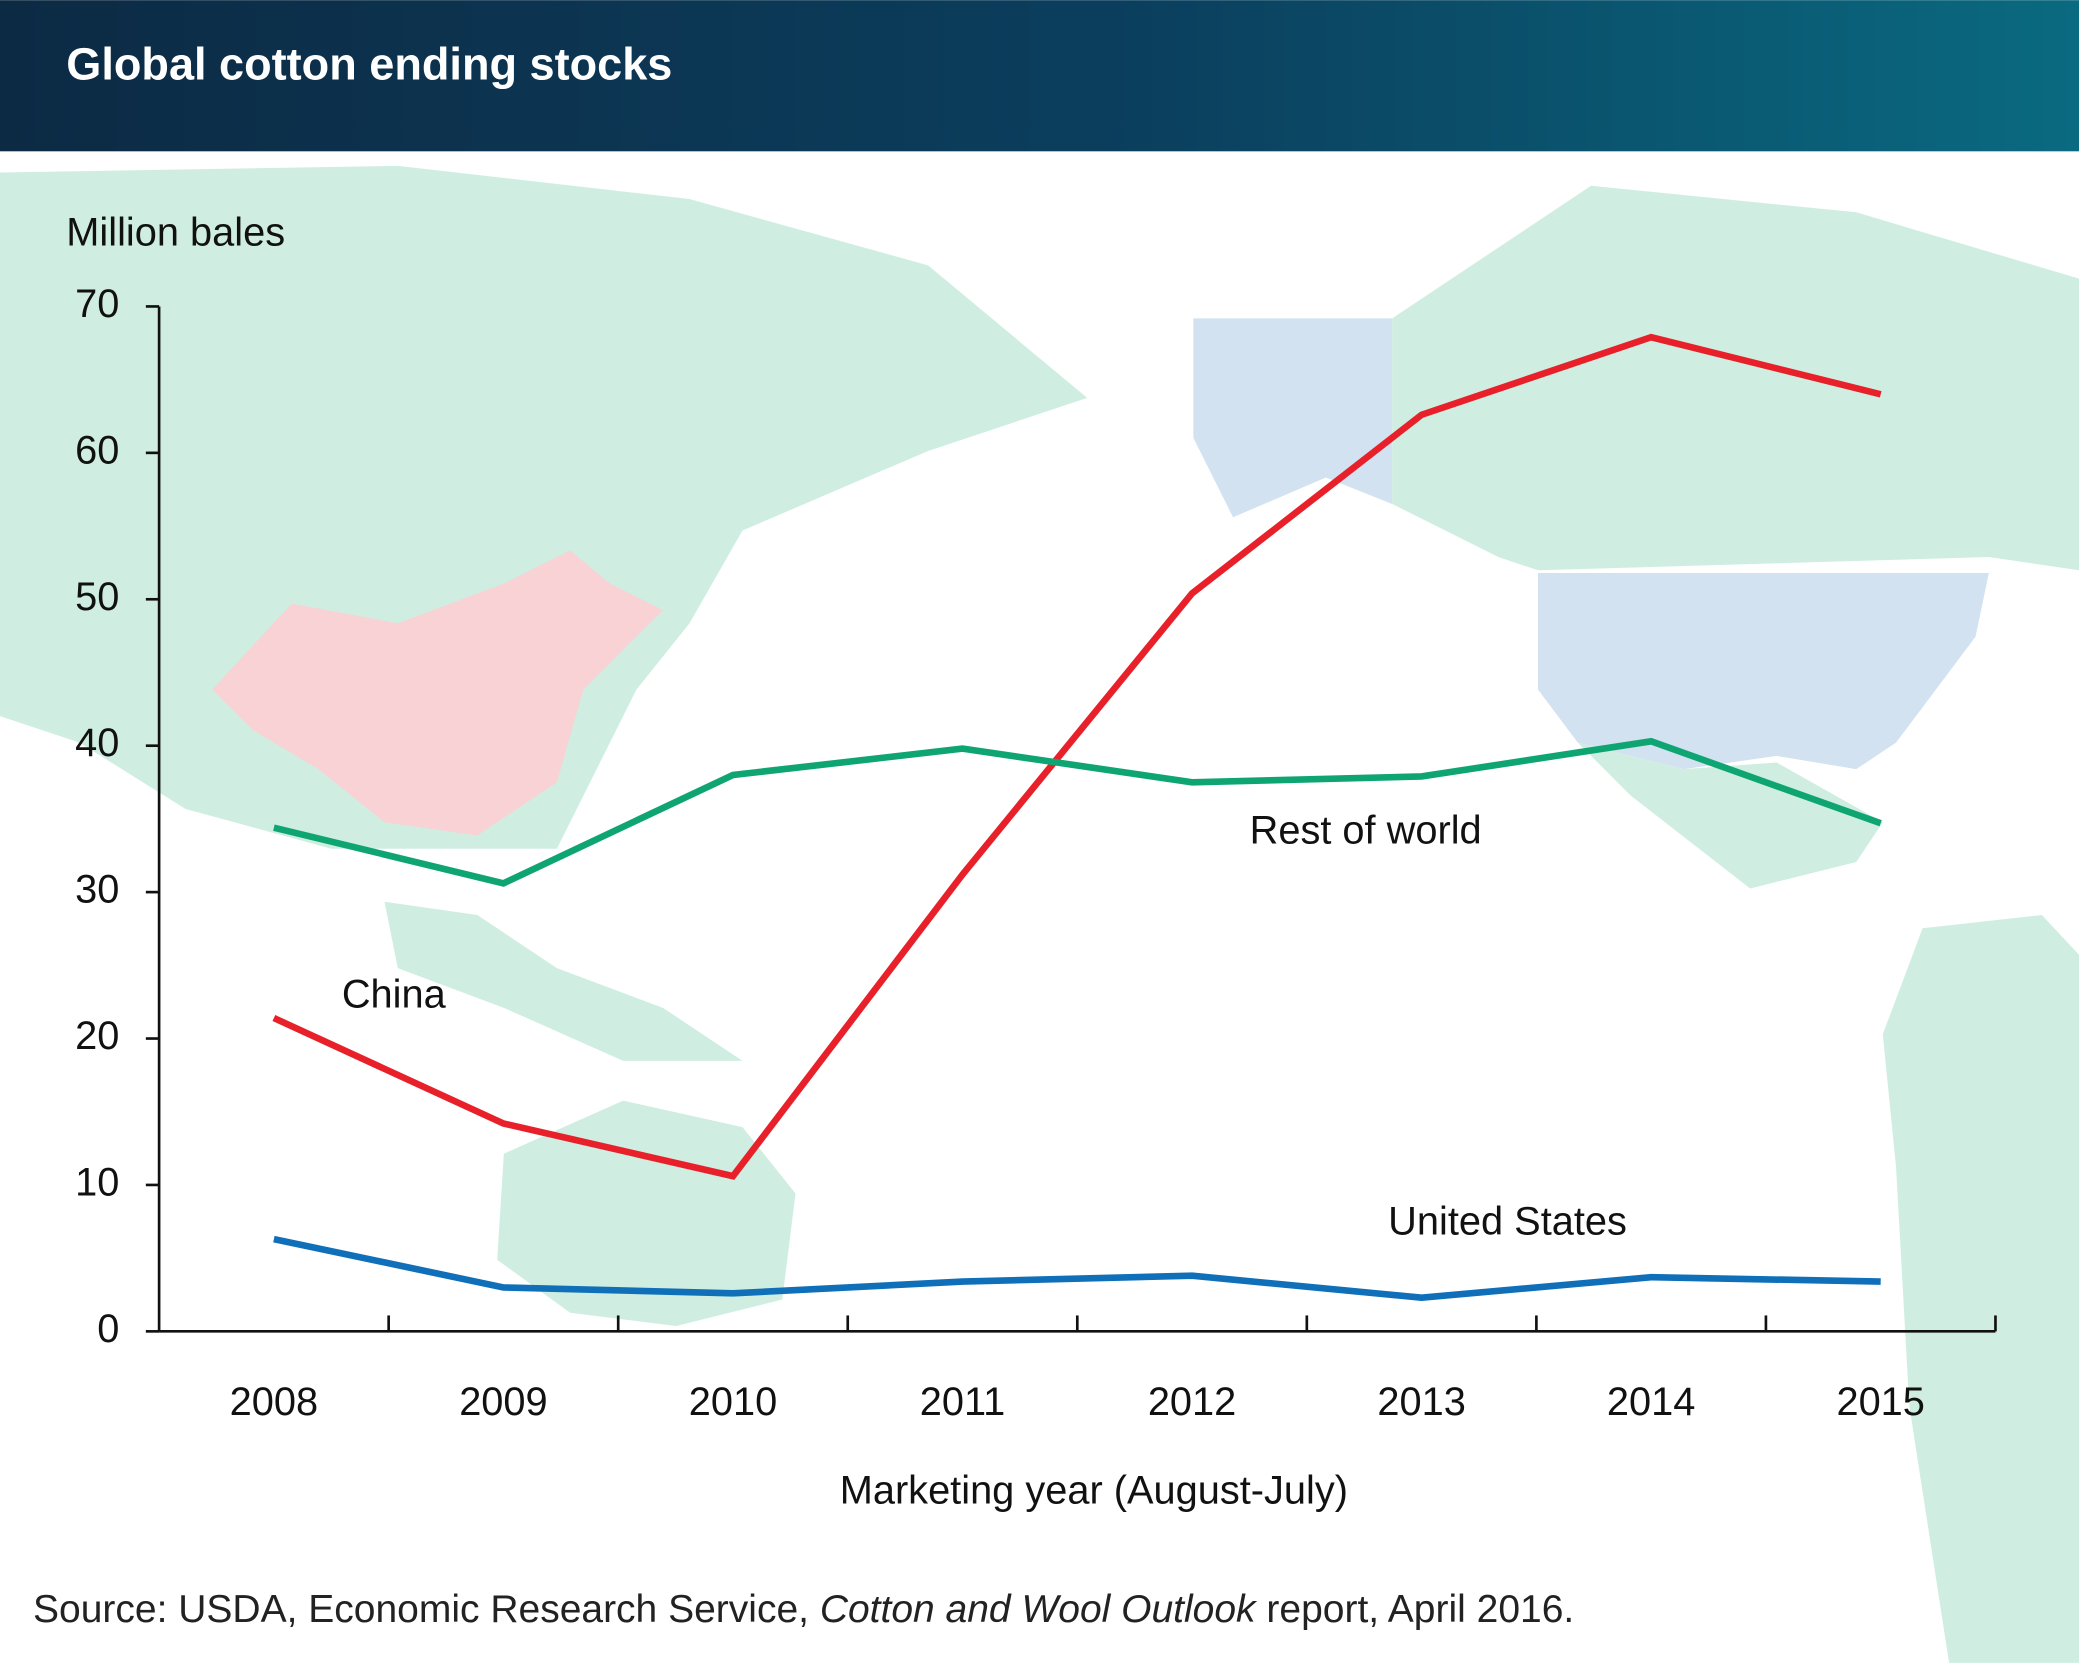 The image size is (2079, 1663). Describe the element at coordinates (97, 450) in the screenshot. I see `y-tick-label: 60` at that location.